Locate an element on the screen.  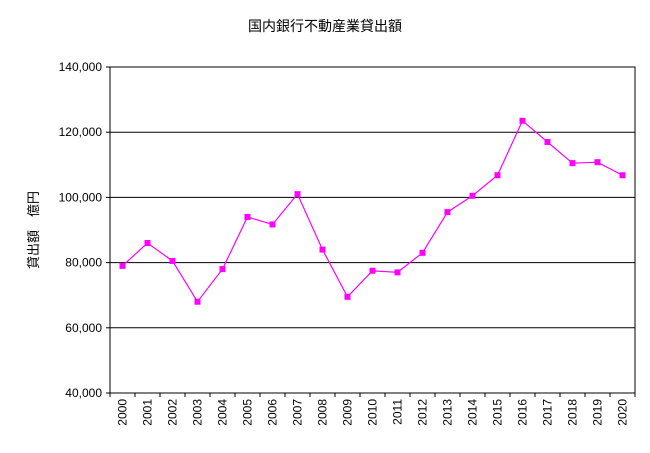
x-tick-label: 2005 is located at coordinates (248, 412).